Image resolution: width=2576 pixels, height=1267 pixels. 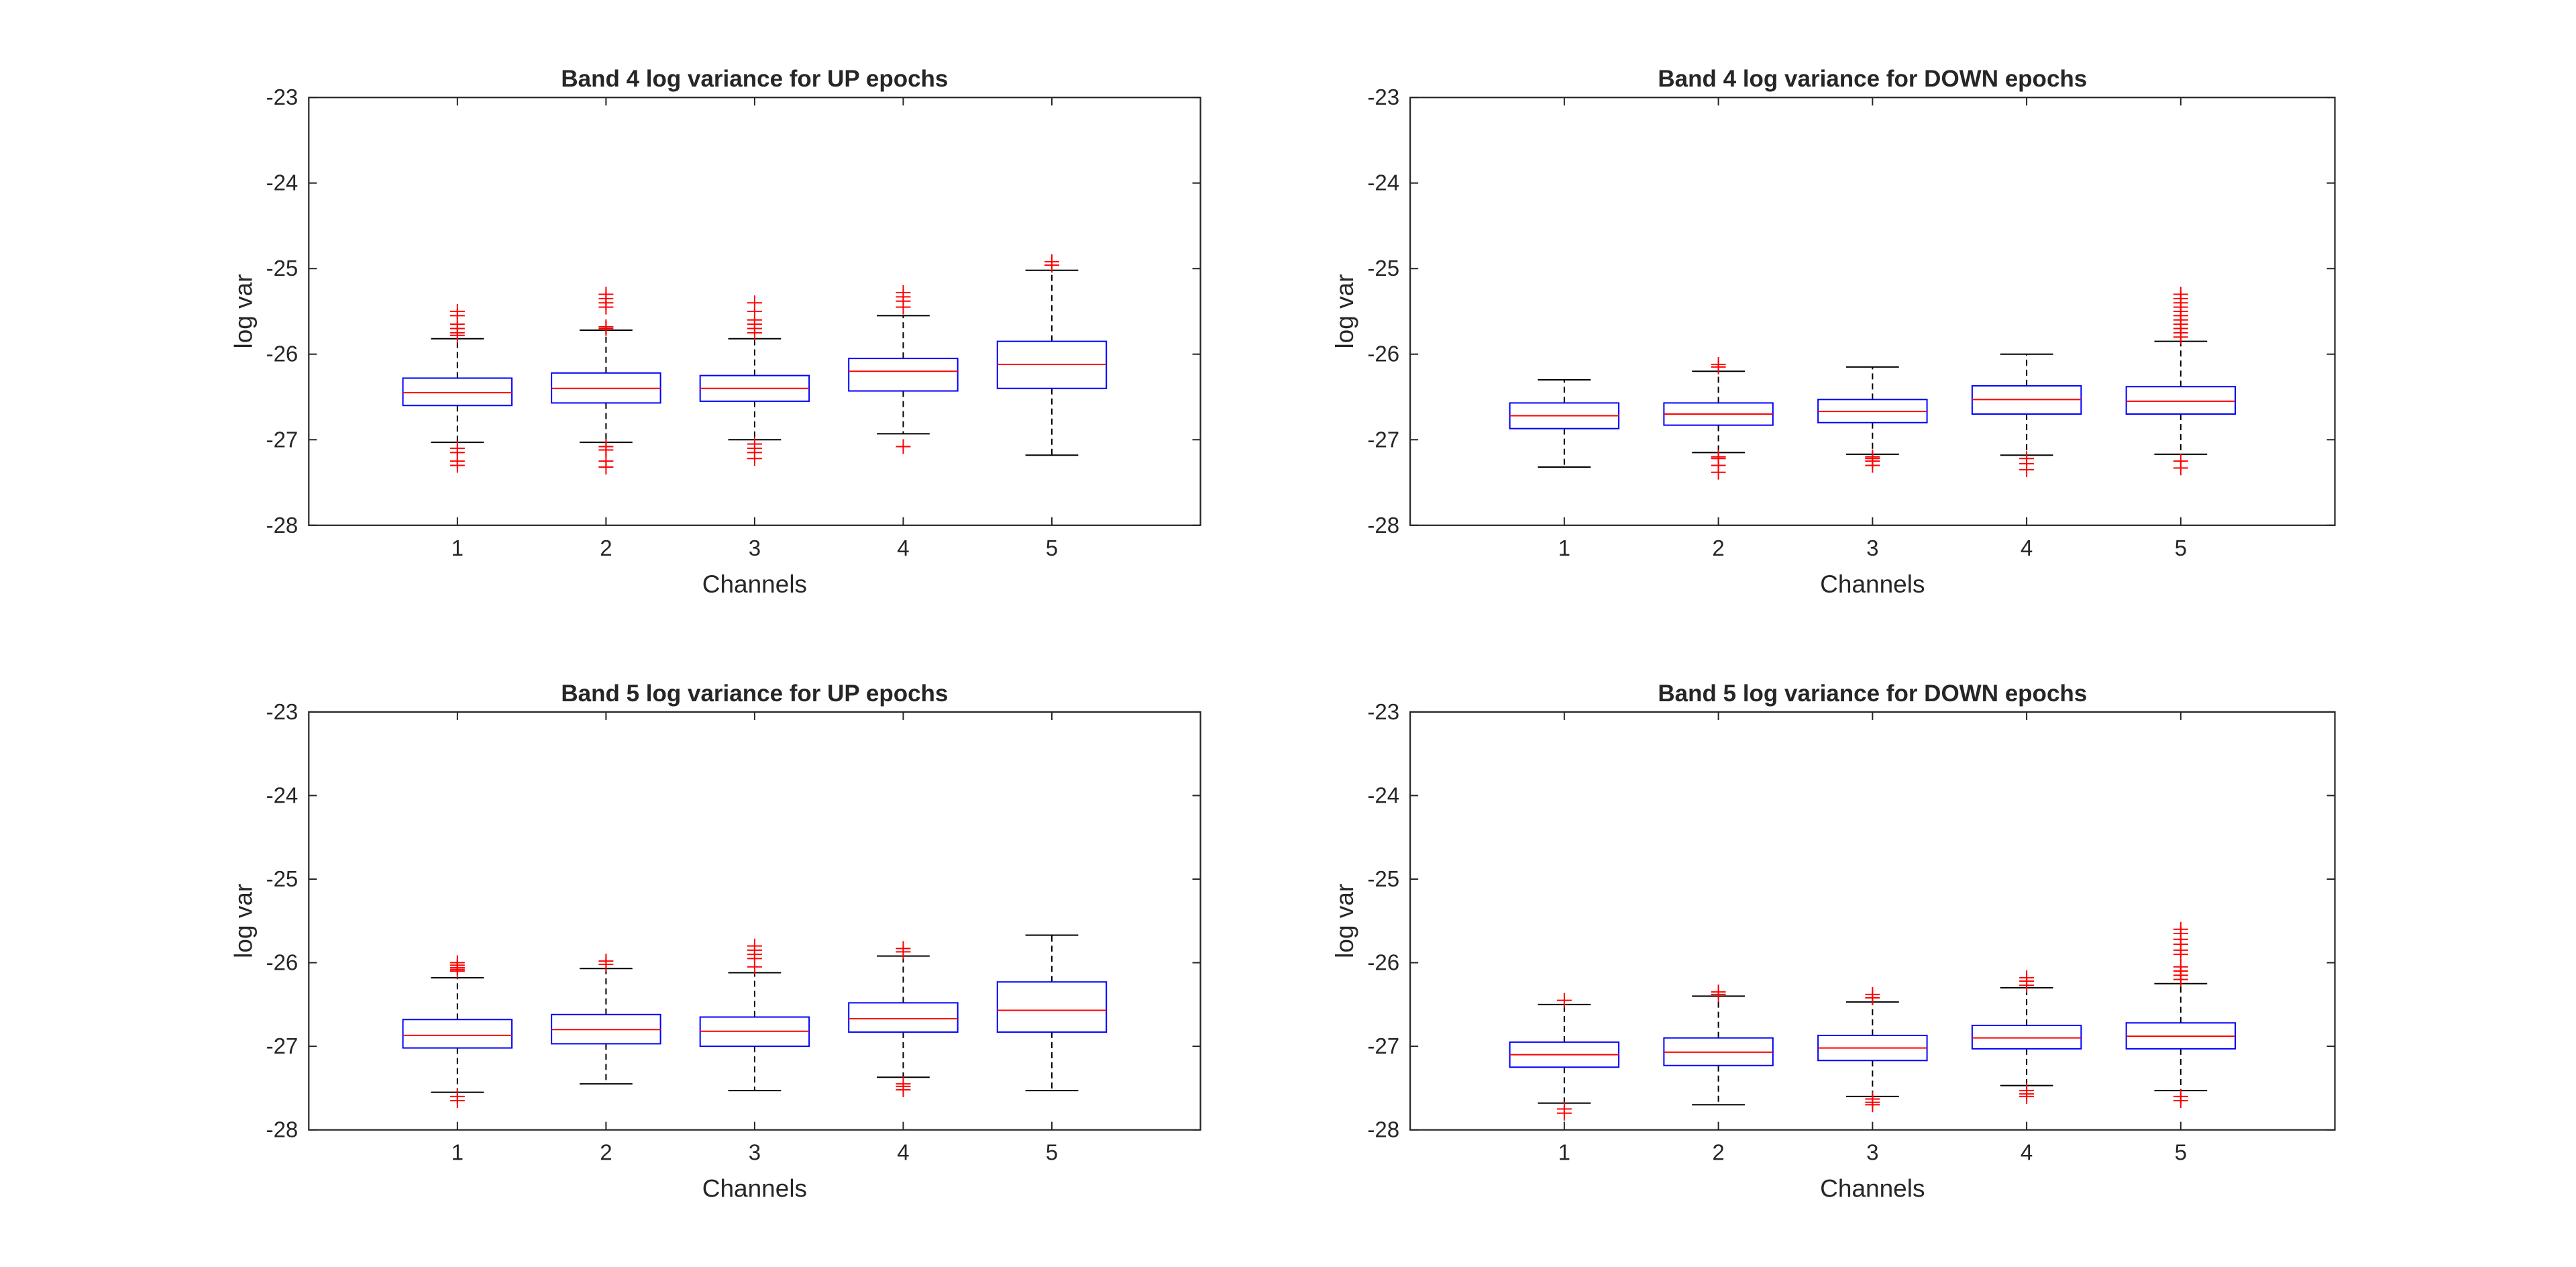 What do you see at coordinates (1872, 79) in the screenshot?
I see `chart-title: Band 4 log variance for DOWN epochs` at bounding box center [1872, 79].